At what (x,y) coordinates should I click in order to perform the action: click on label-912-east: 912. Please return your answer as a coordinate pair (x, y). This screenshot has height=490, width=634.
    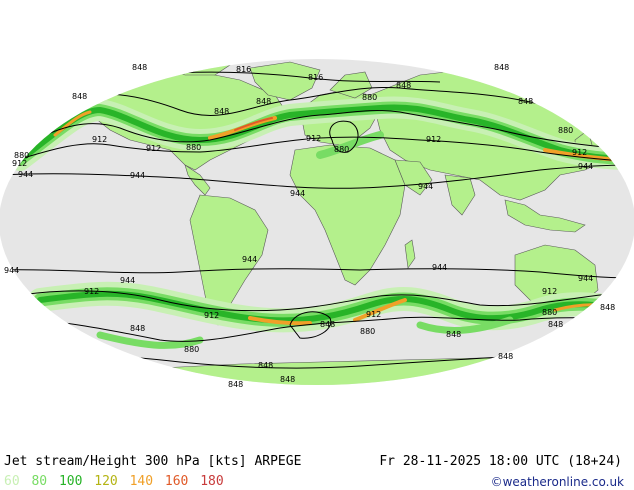
    Looking at the image, I should click on (579, 152).